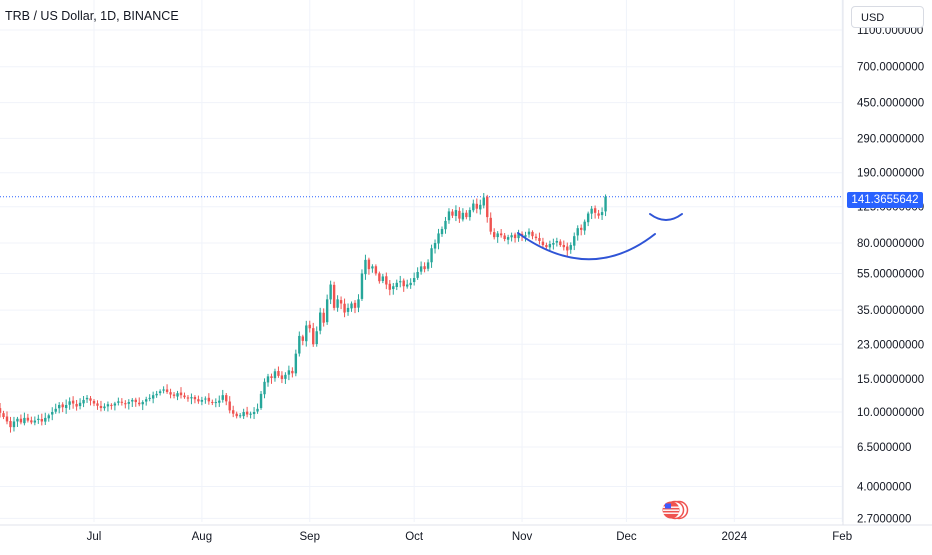 The image size is (932, 555). I want to click on y-tick-label: 6.5000000, so click(884, 448).